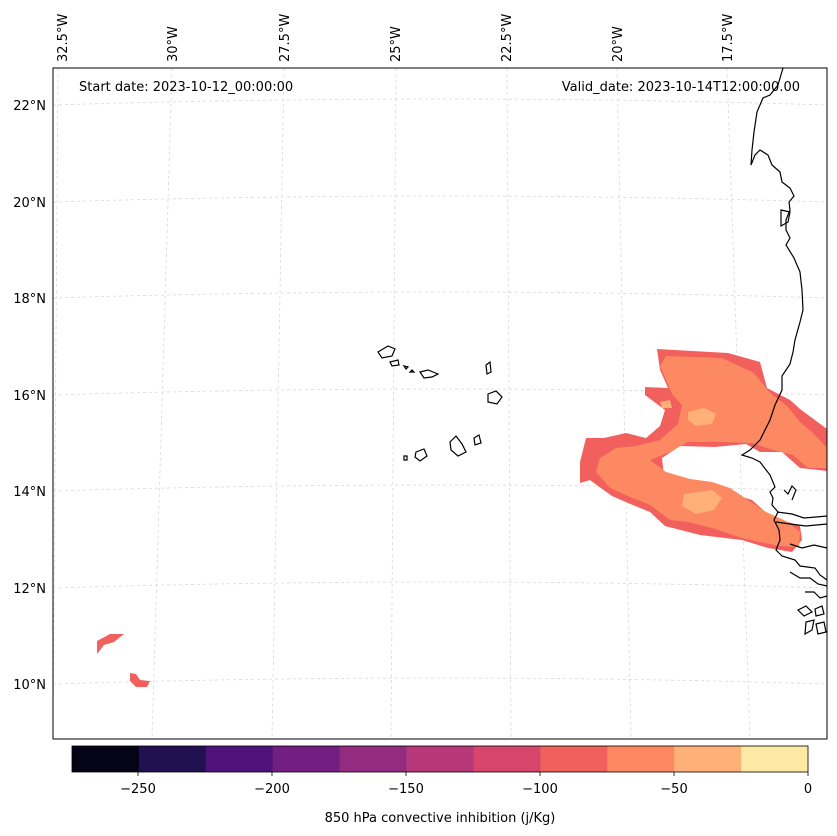 This screenshot has height=836, width=837. Describe the element at coordinates (393, 403) in the screenshot. I see `meridian-25w` at that location.